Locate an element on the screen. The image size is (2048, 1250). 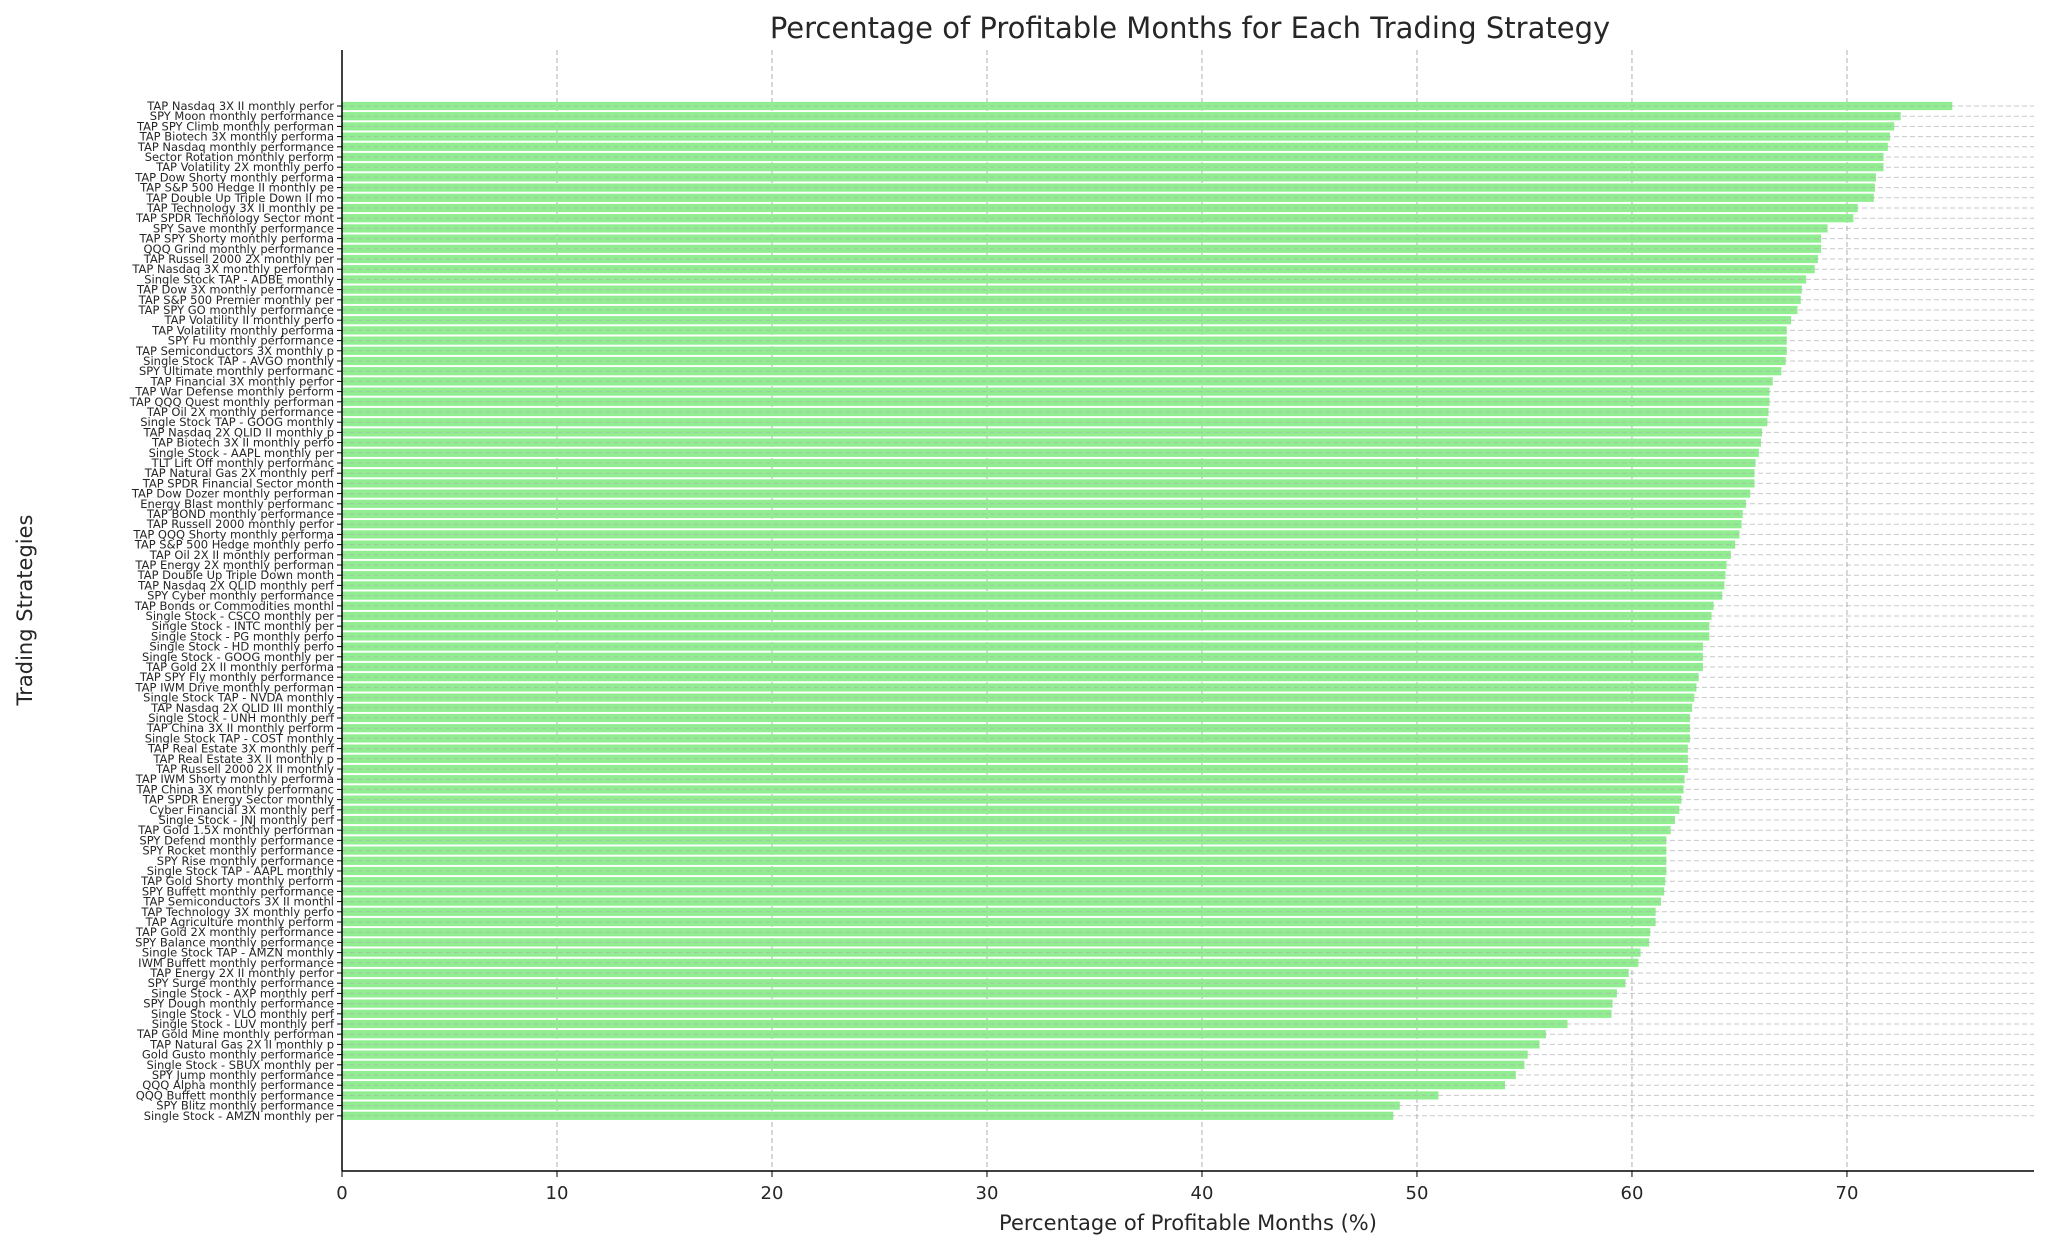
y-tick-label: TAP SPY GO monthly performance is located at coordinates (236, 310).